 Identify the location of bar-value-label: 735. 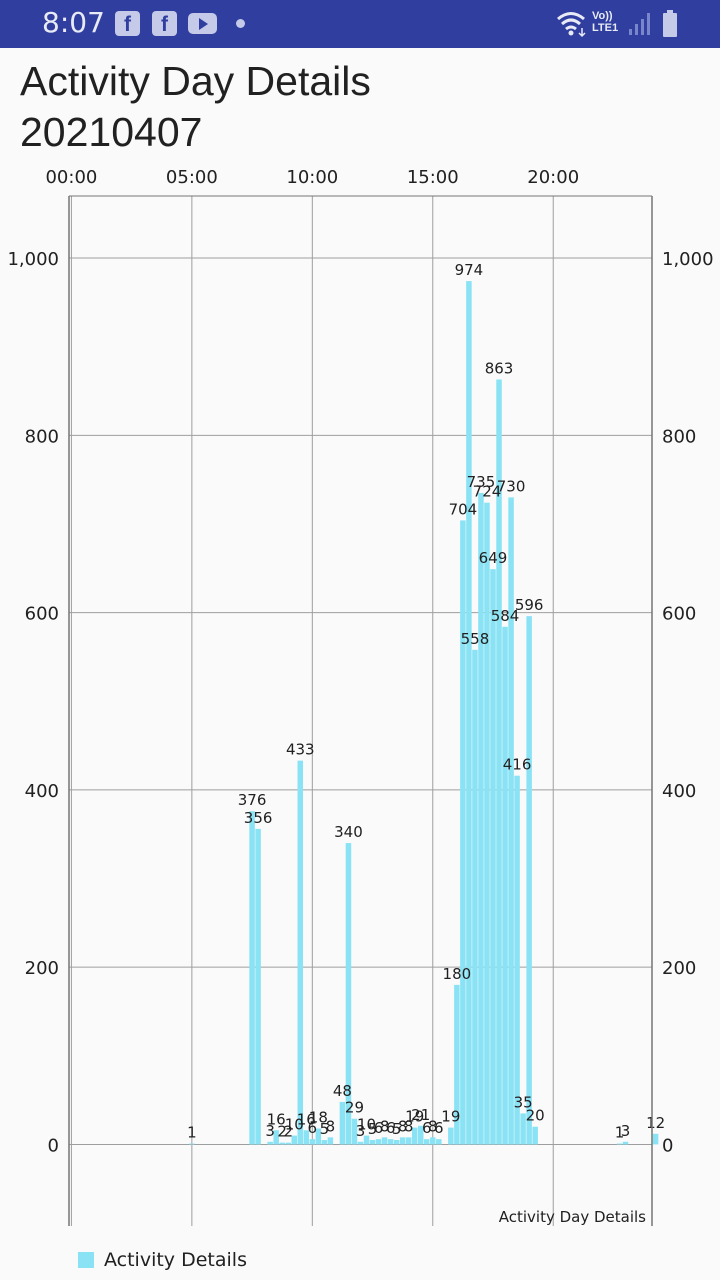
(481, 482).